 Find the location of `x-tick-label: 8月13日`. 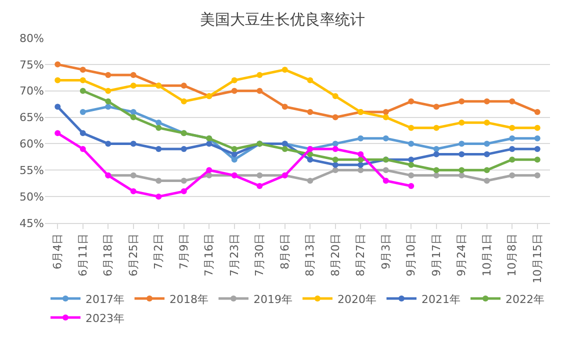

x-tick-label: 8月13日 is located at coordinates (310, 254).